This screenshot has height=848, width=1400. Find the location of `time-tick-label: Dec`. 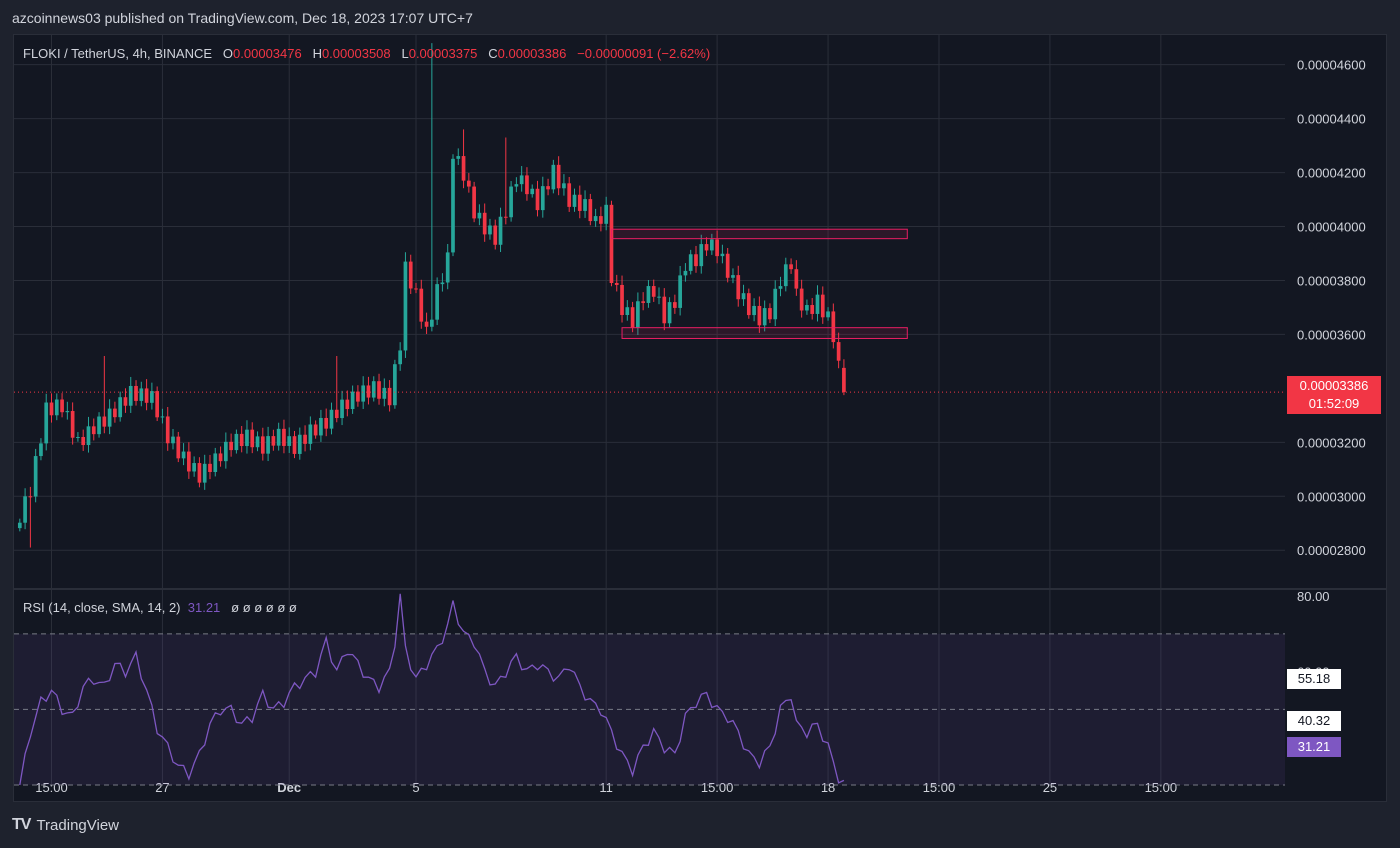

time-tick-label: Dec is located at coordinates (289, 787).